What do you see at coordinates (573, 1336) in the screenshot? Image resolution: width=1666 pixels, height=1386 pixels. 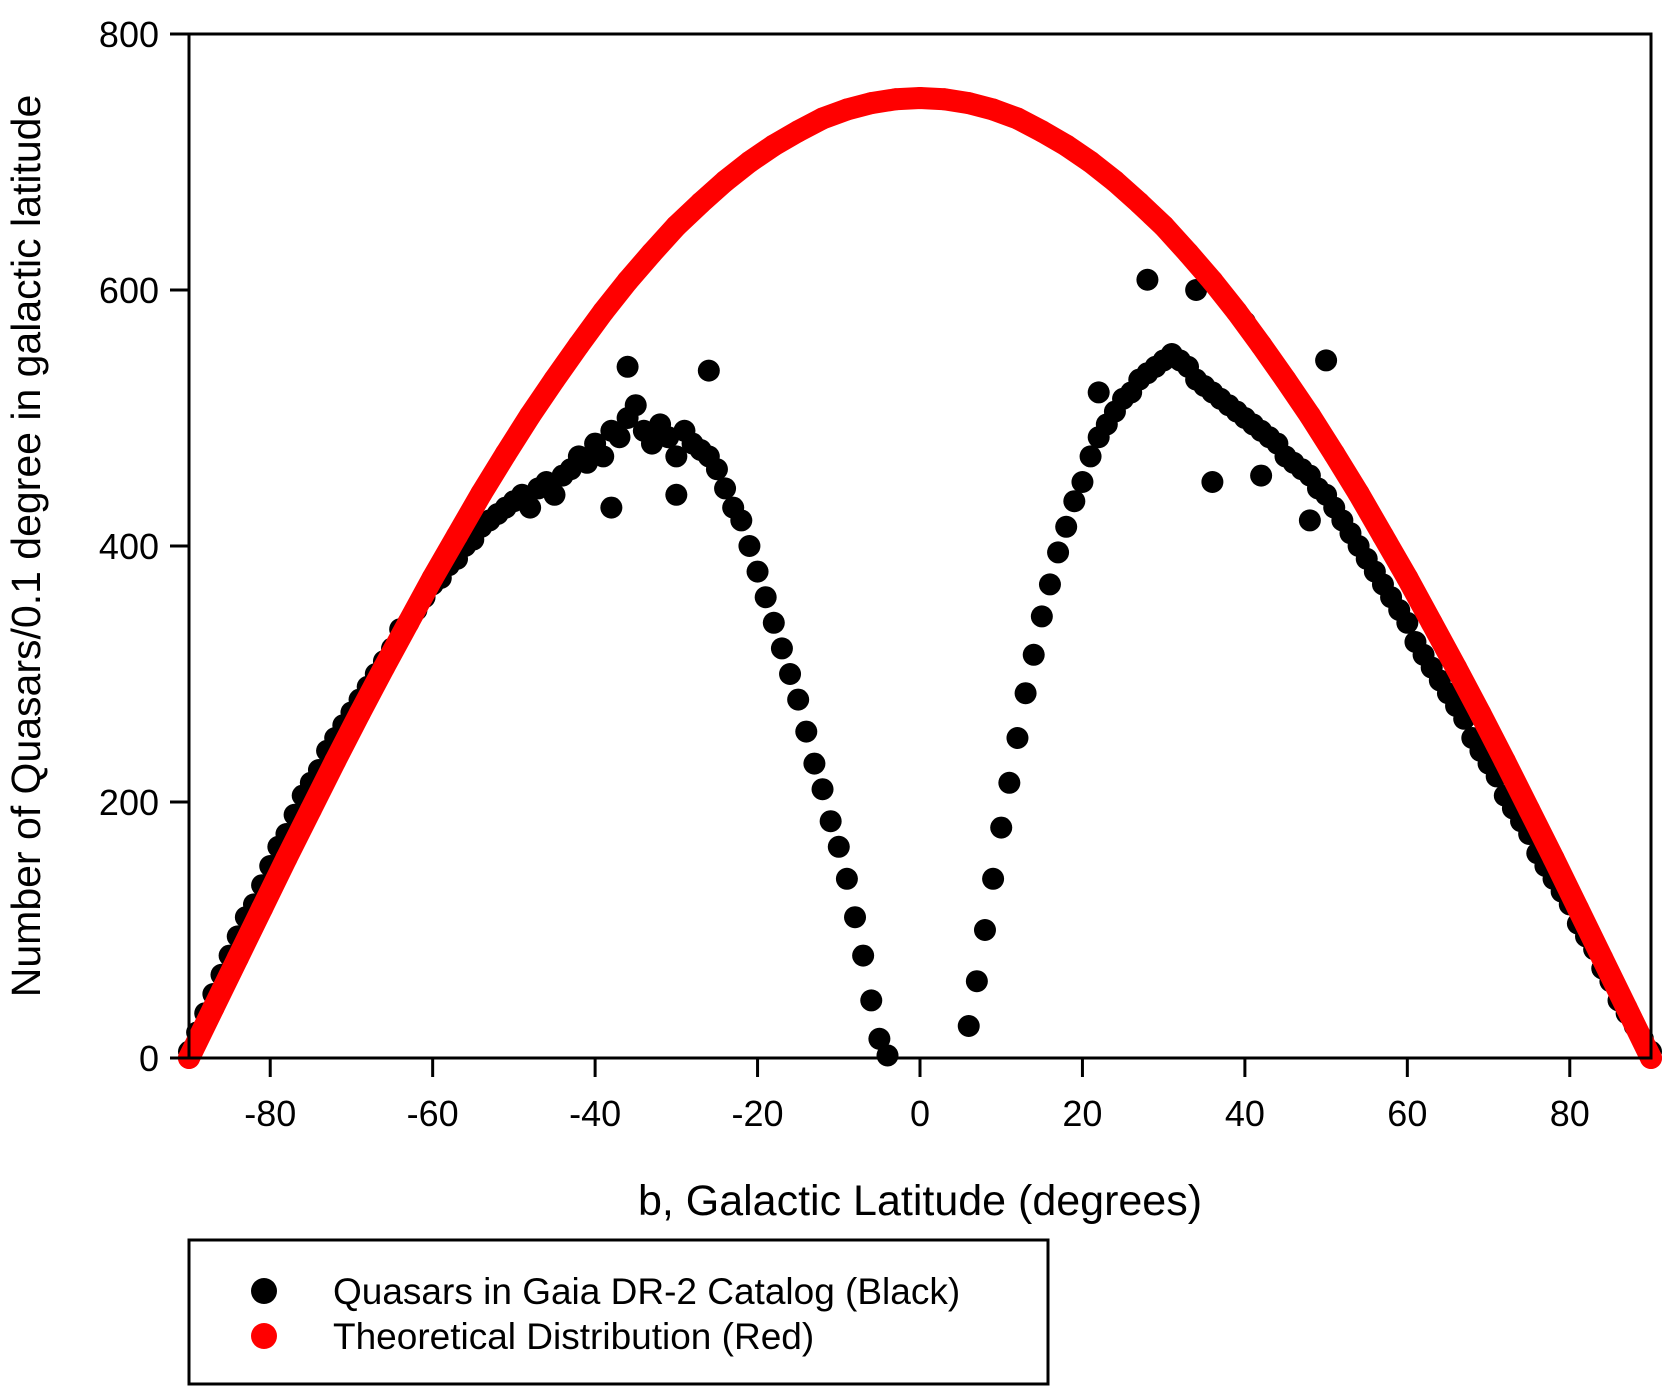 I see `legend-label-theoretical: Theoretical Distribution (Red)` at bounding box center [573, 1336].